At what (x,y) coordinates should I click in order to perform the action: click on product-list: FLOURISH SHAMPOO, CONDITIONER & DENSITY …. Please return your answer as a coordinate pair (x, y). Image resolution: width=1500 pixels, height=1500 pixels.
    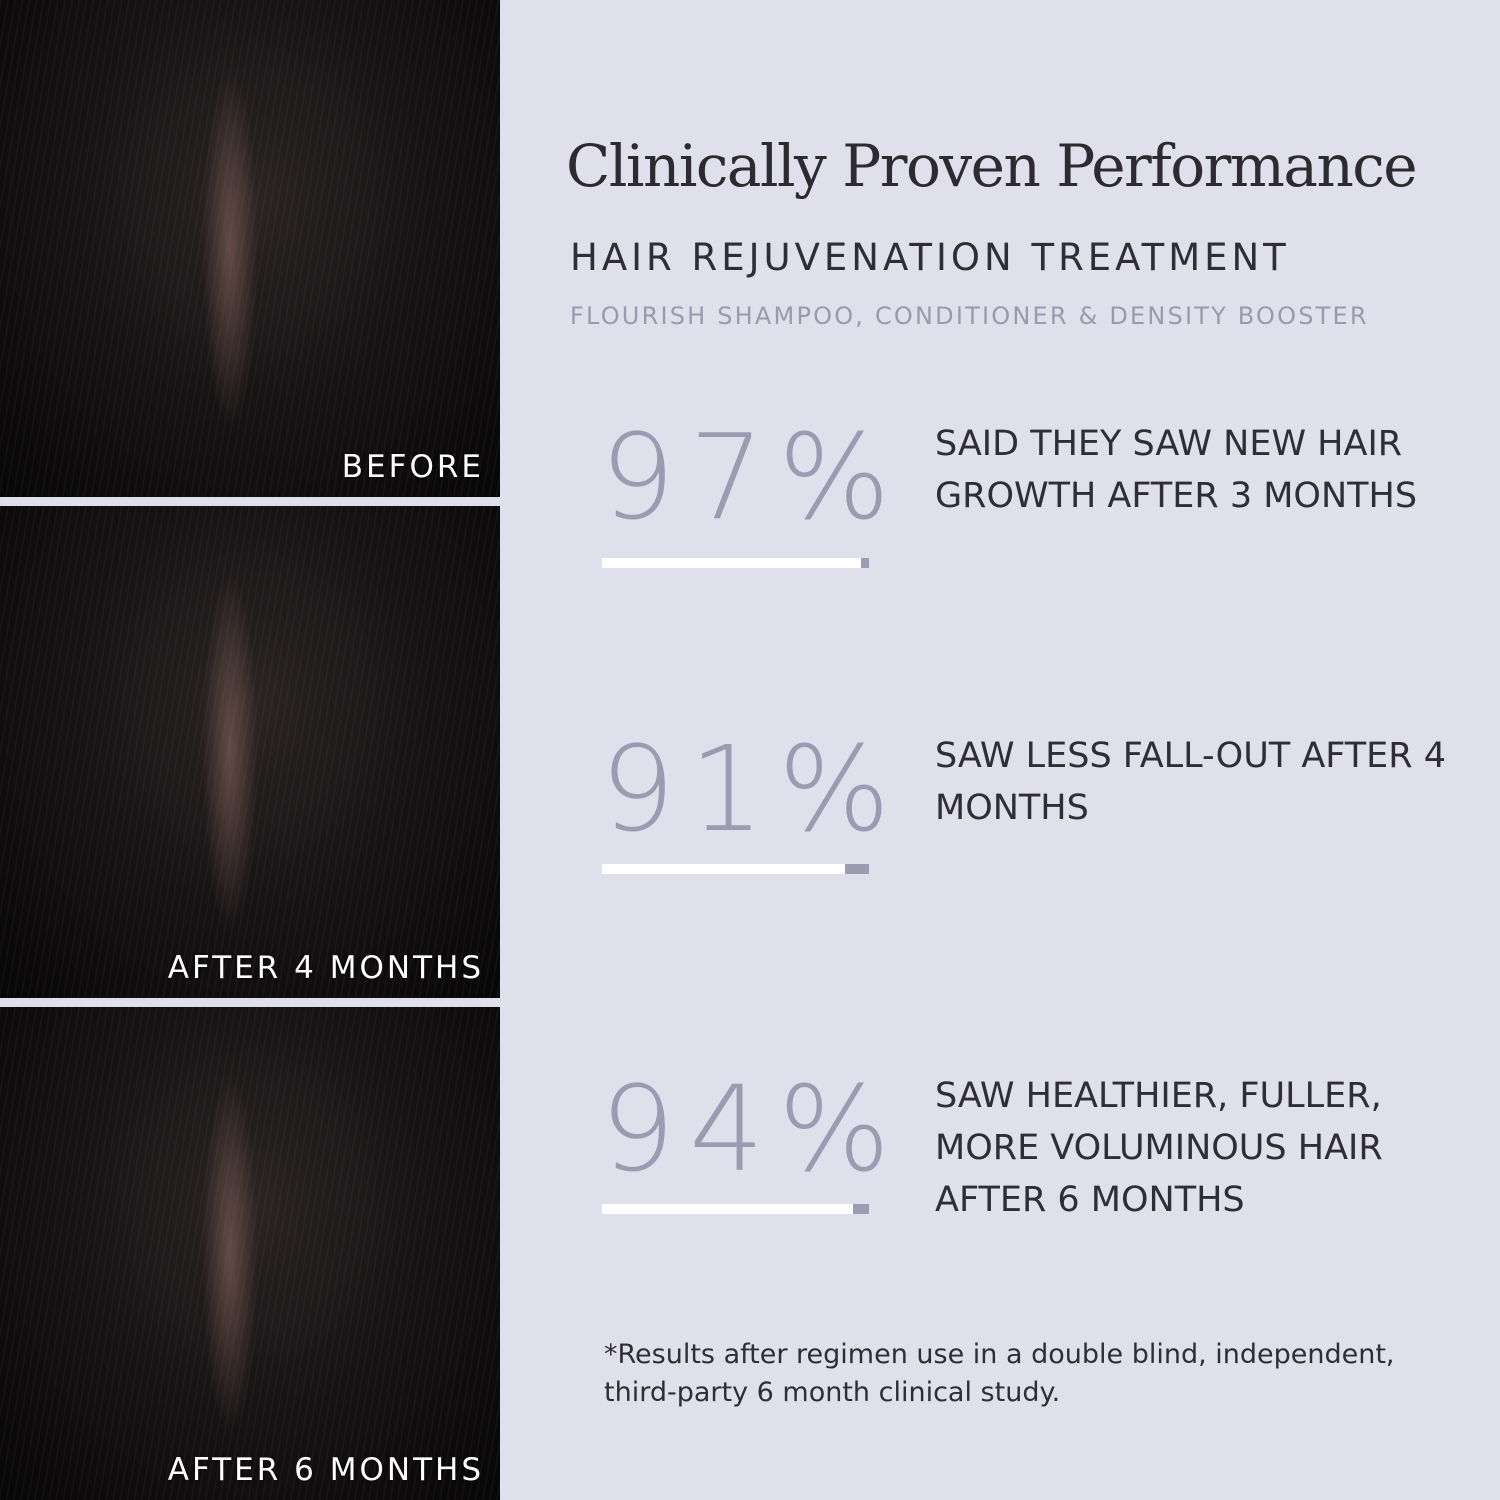
    Looking at the image, I should click on (969, 316).